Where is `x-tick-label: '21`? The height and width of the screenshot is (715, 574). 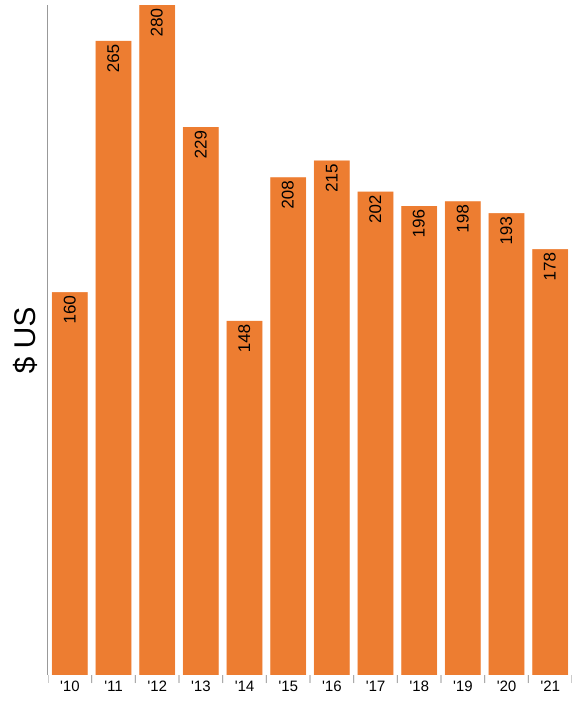
x-tick-label: '21 is located at coordinates (550, 686).